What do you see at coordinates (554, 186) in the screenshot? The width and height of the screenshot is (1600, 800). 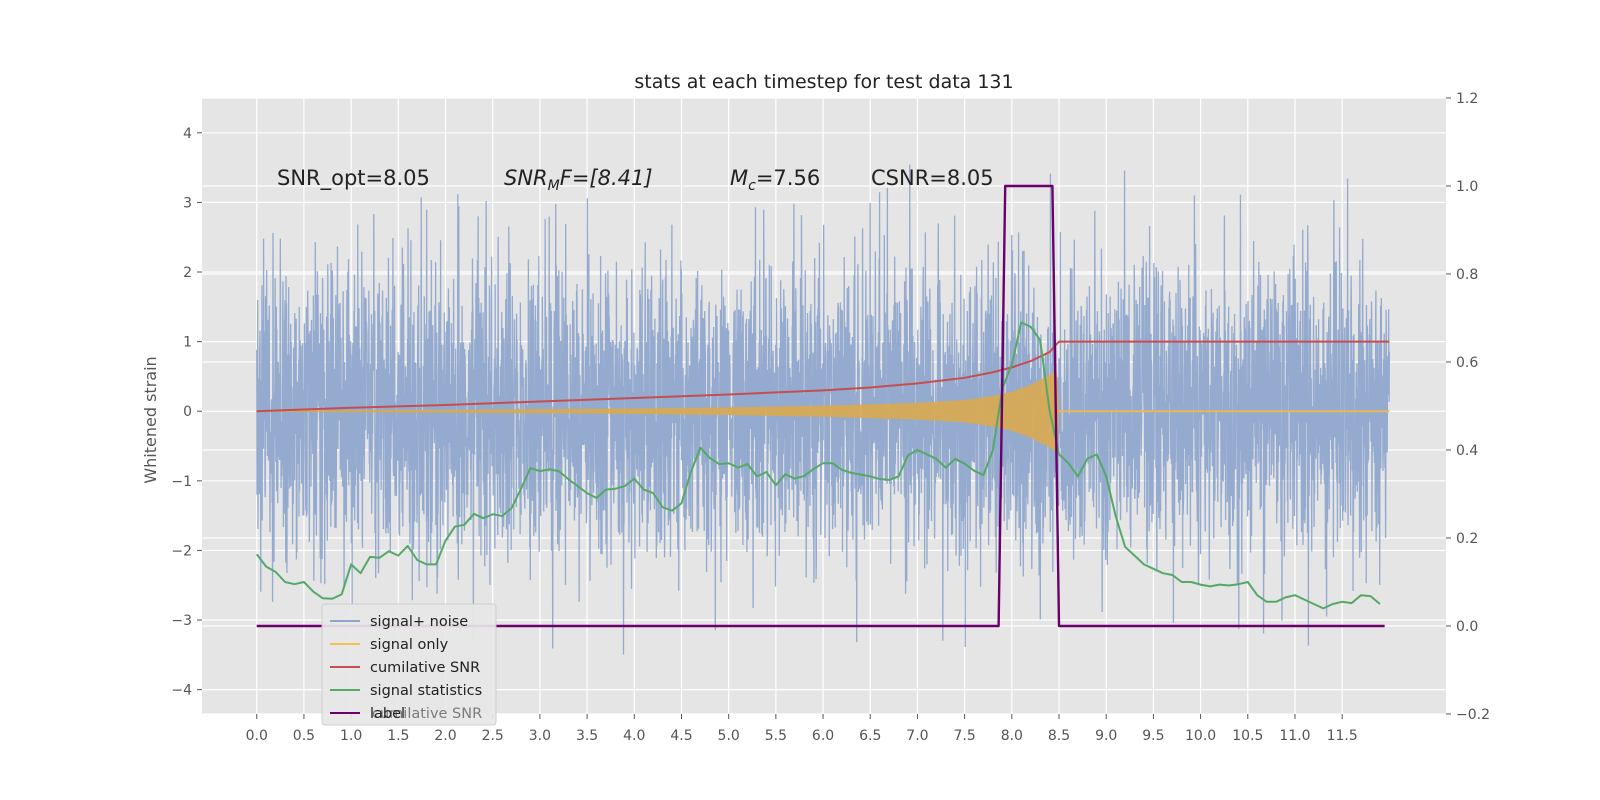 I see `annotation-snr-mf-subscript: M` at bounding box center [554, 186].